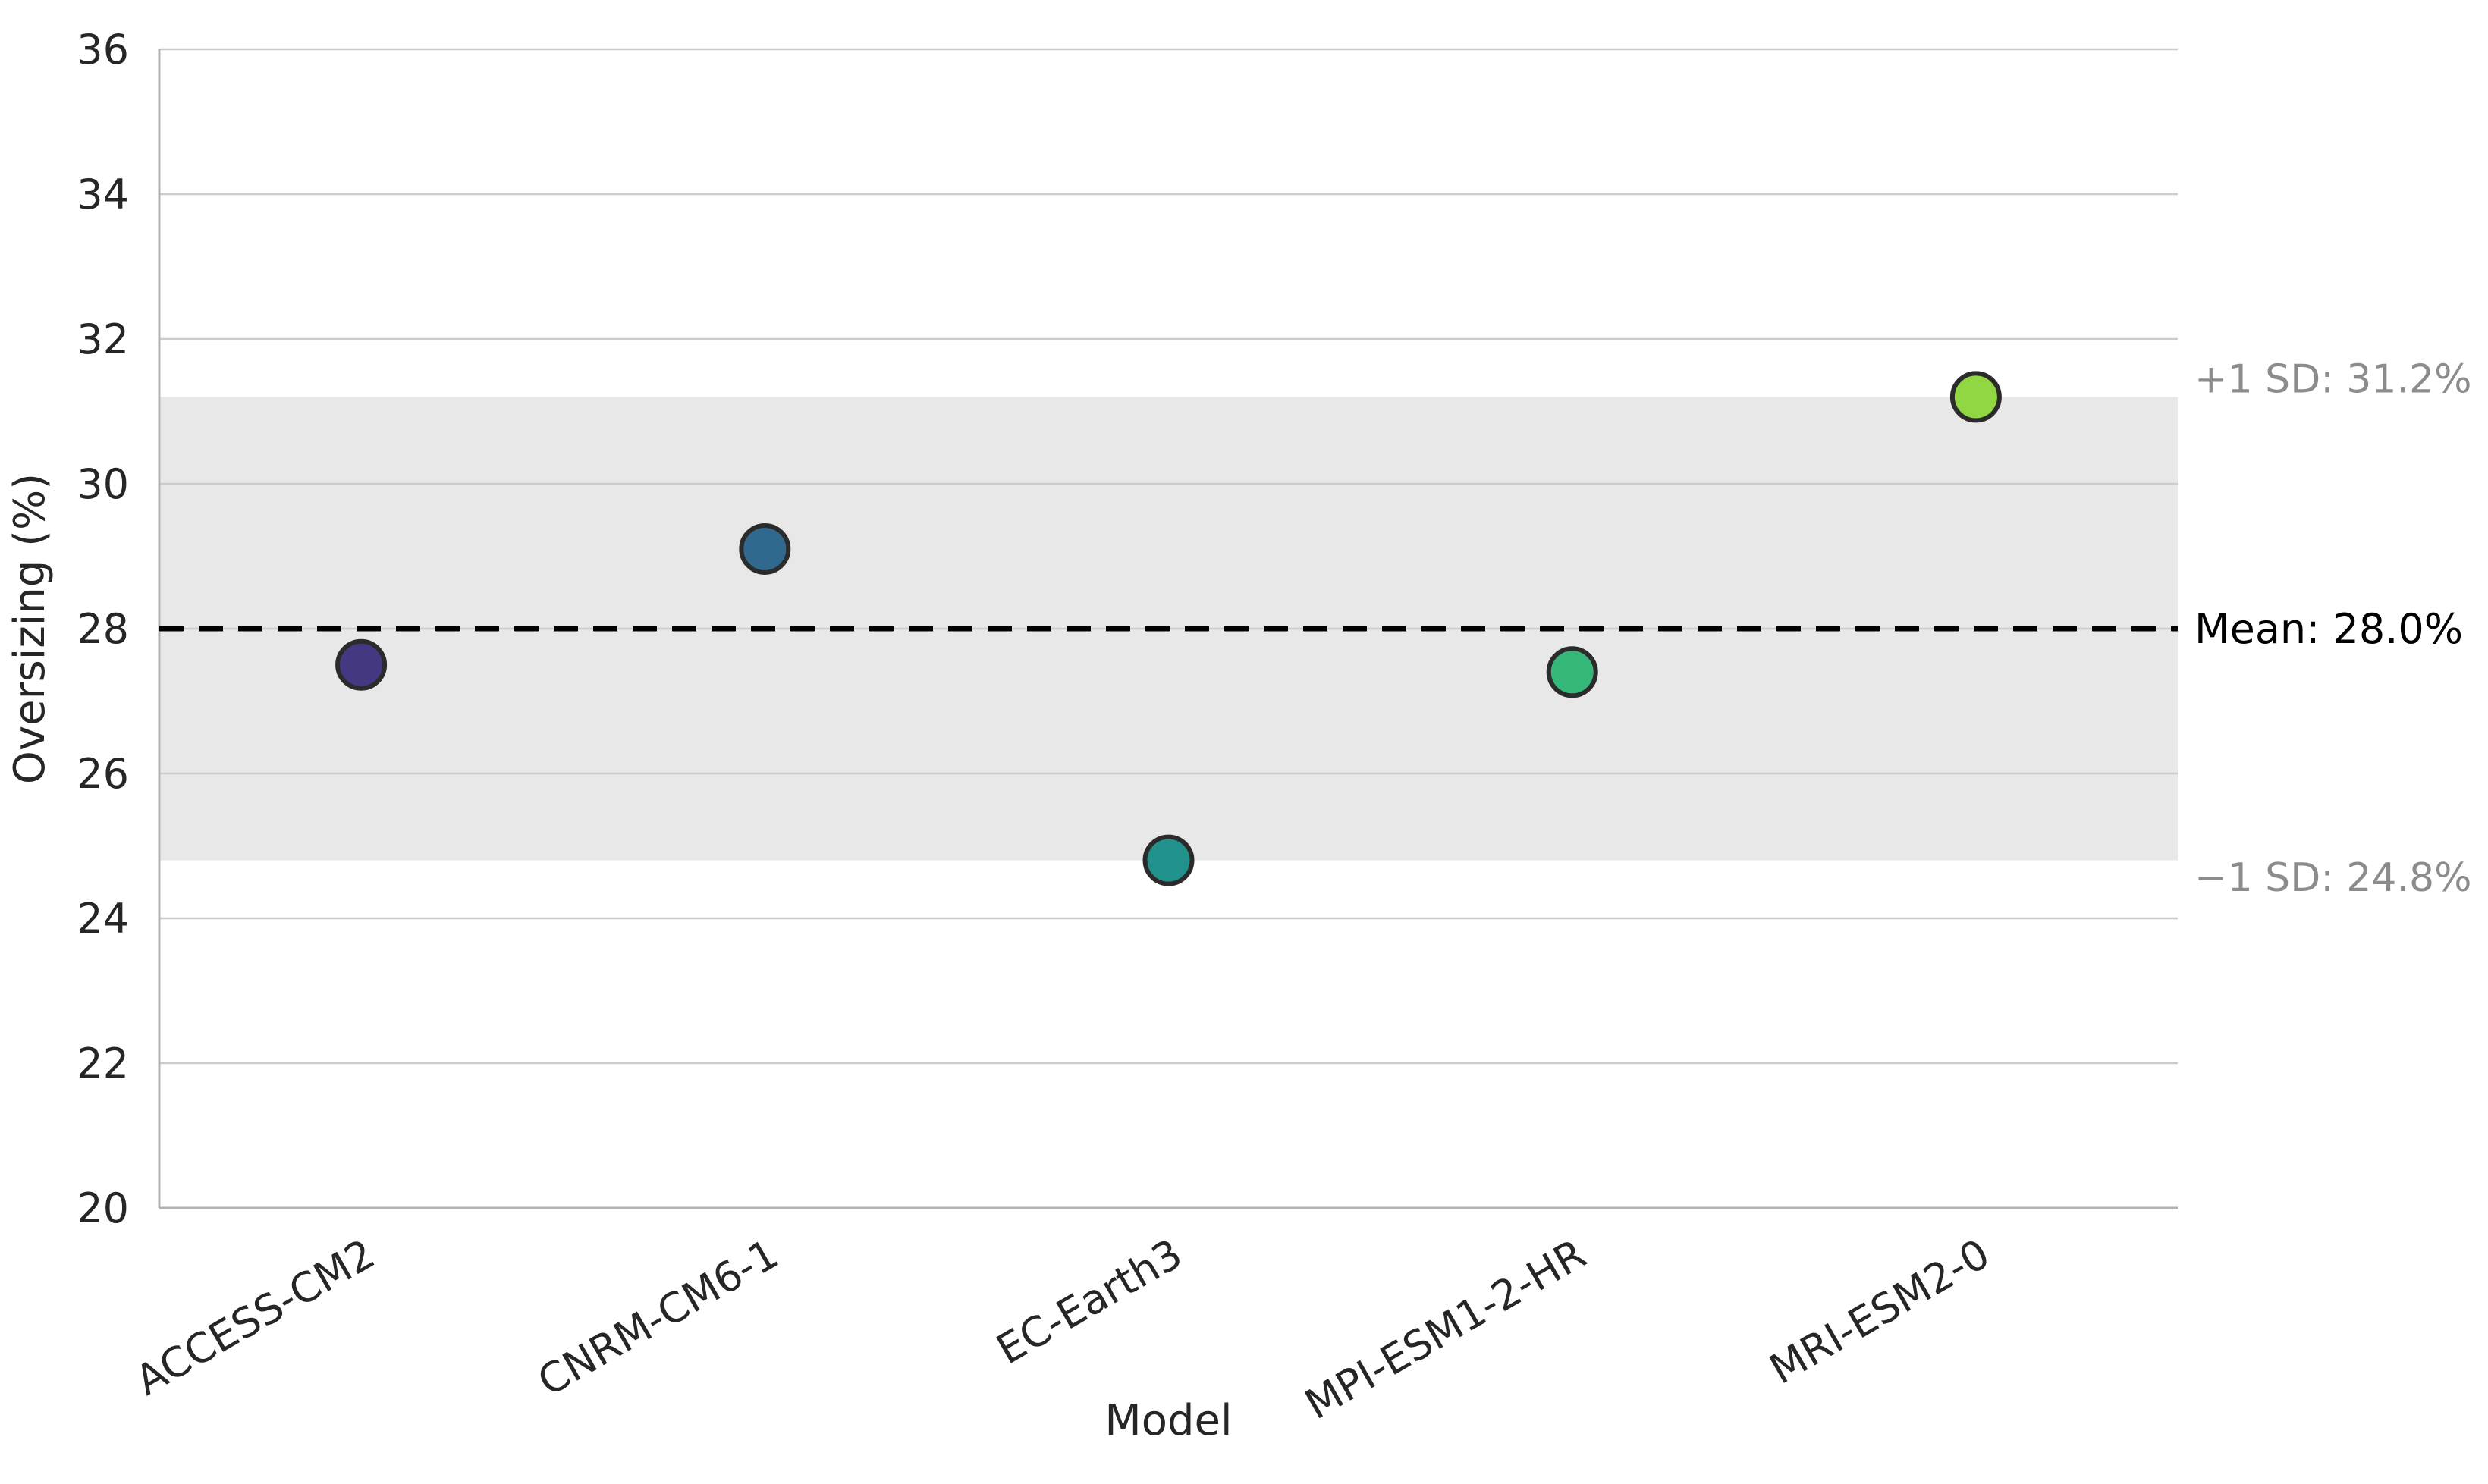 The image size is (2488, 1484). I want to click on x-tick-label-MPI-ESM1-2-HR: MPI-ESM1-2-HR, so click(1445, 1329).